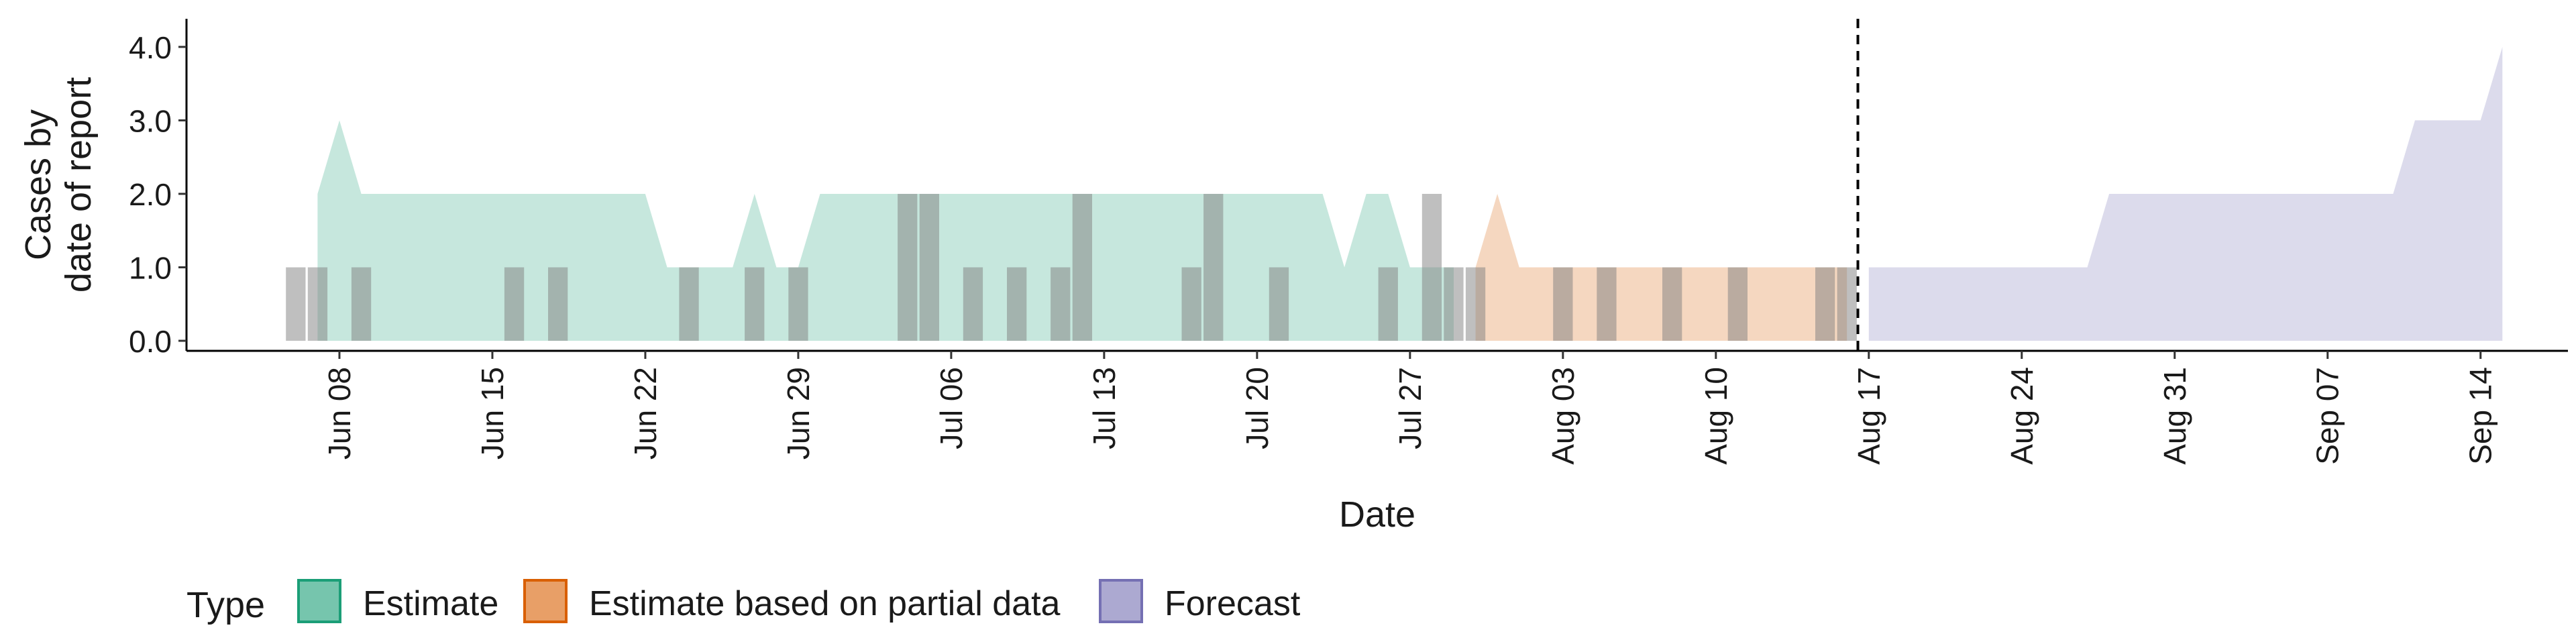 This screenshot has height=644, width=2576. Describe the element at coordinates (2480, 416) in the screenshot. I see `x-tick-label: Sep 14` at that location.